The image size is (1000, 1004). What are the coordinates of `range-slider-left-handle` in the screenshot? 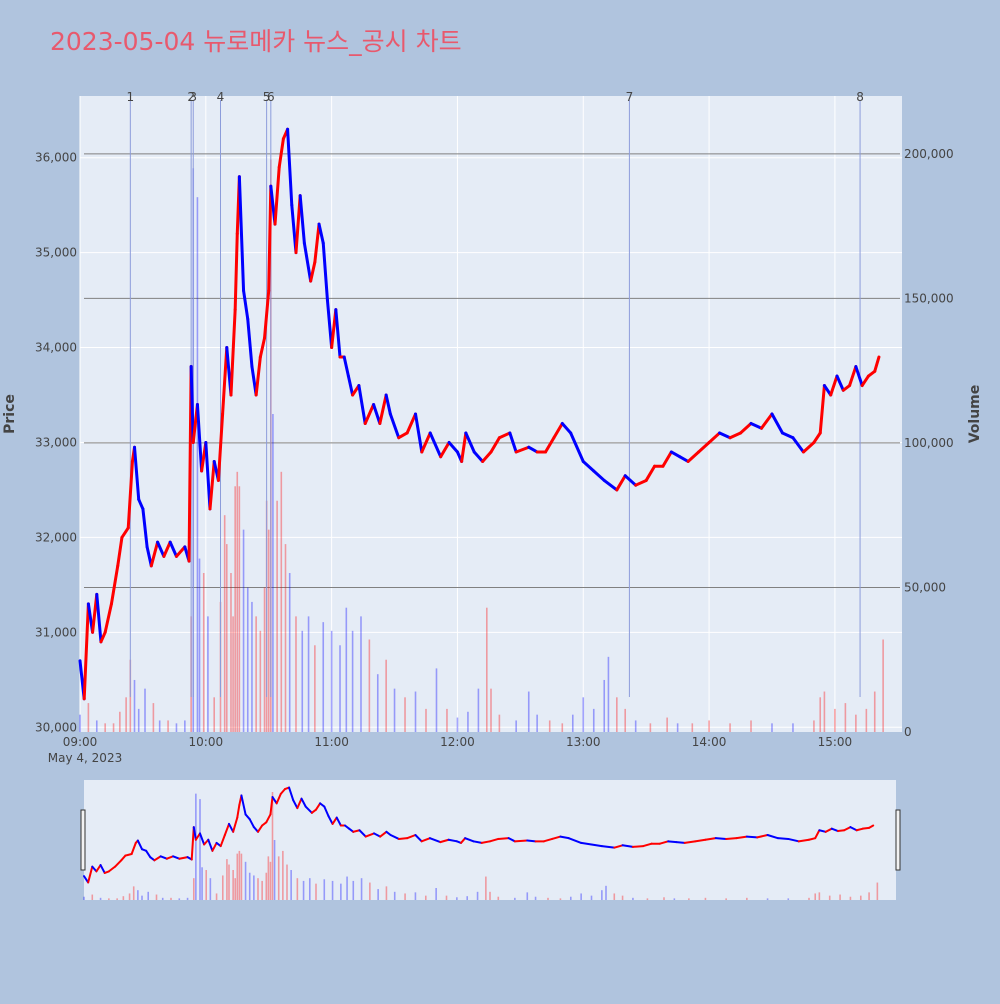 It's located at (83, 840).